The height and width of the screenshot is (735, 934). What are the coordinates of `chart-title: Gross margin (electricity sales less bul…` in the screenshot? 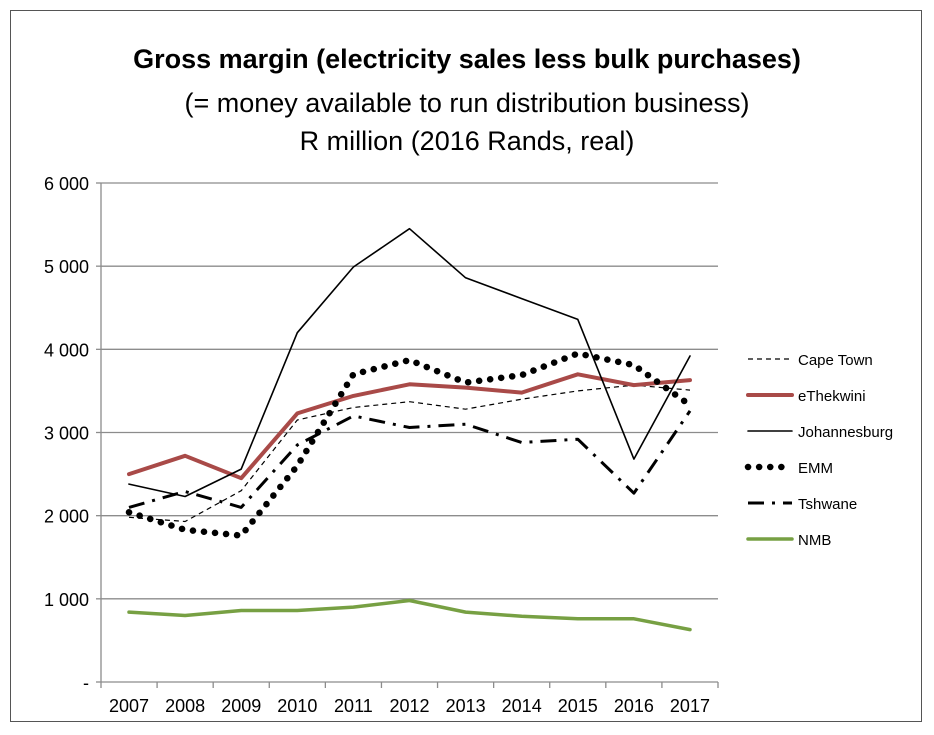 It's located at (467, 59).